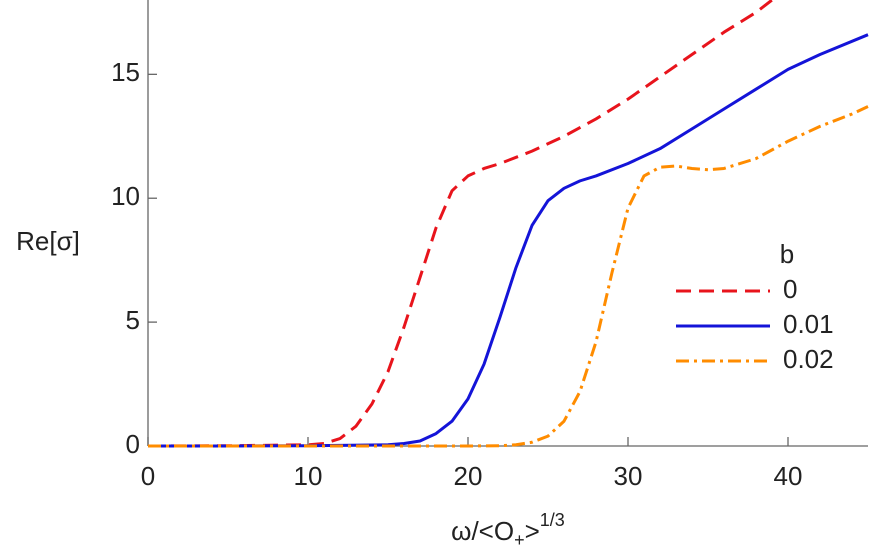 This screenshot has width=872, height=553. I want to click on y-tick-label: 15, so click(125, 72).